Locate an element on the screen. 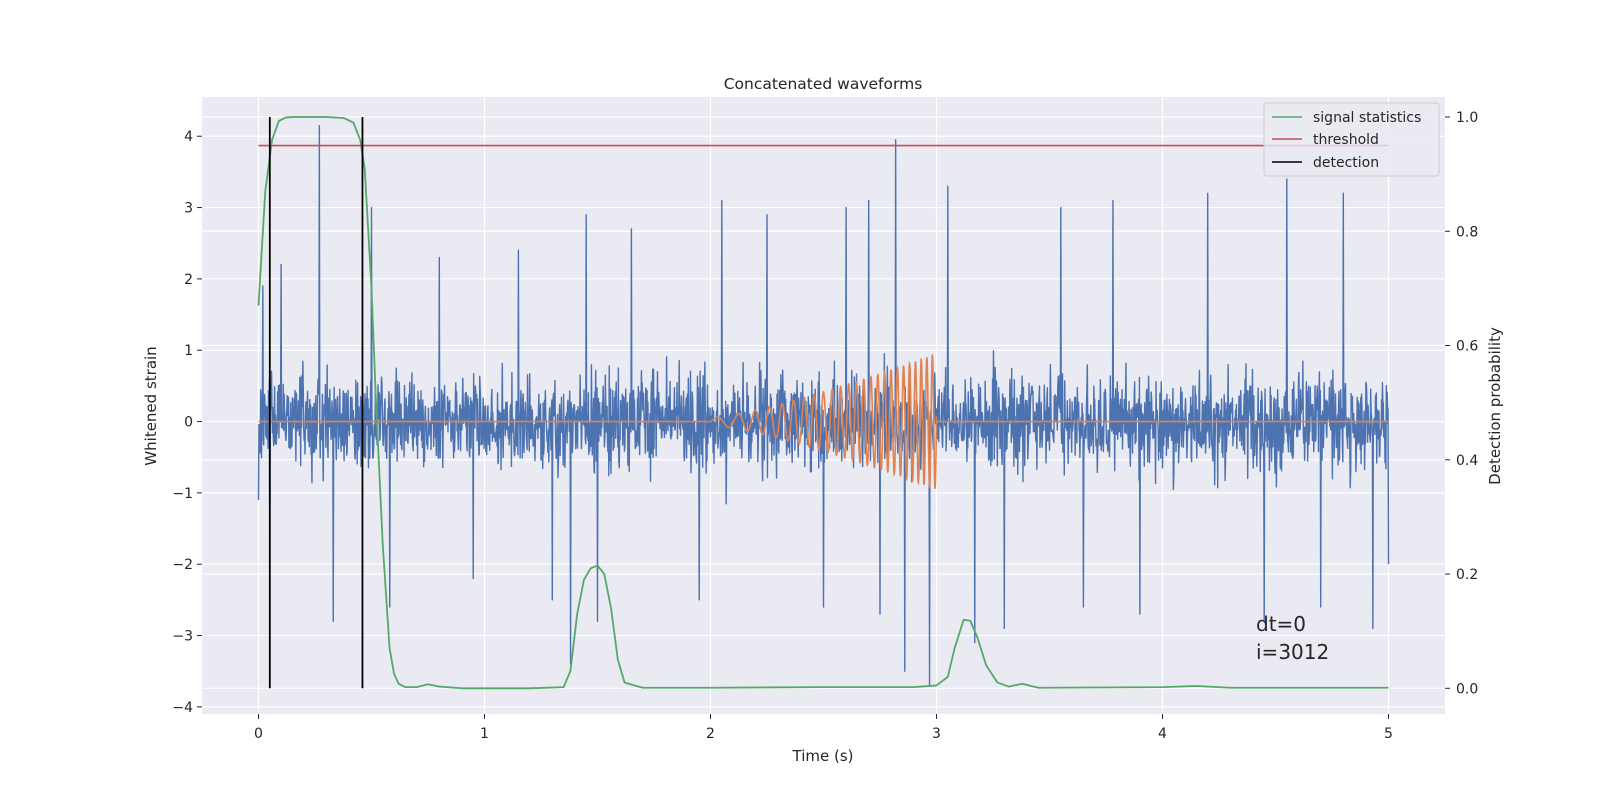 The image size is (1600, 800). y-tick-label: −3 is located at coordinates (182, 637).